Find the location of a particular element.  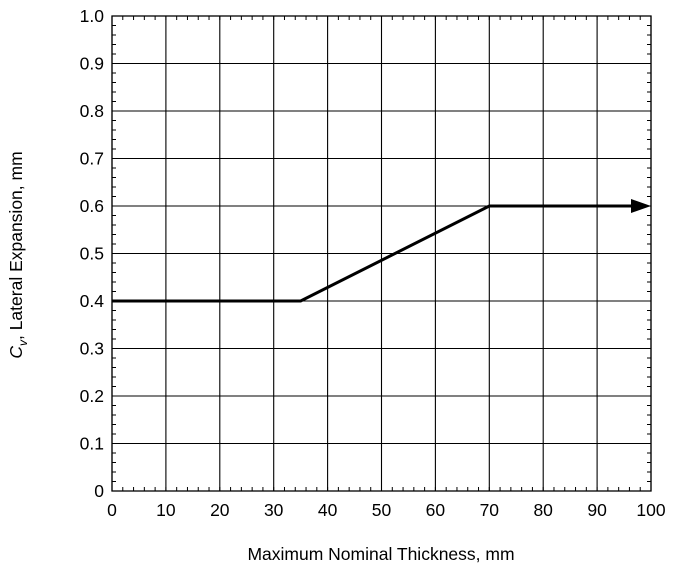

y-tick-label: 0.2 is located at coordinates (92, 396).